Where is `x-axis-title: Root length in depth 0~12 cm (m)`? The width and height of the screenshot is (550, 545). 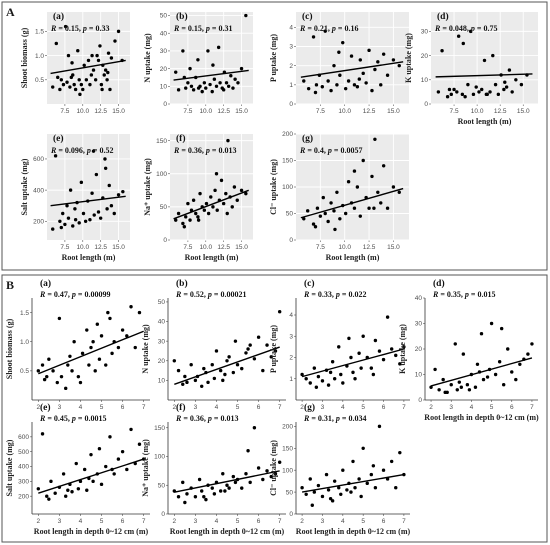 x-axis-title: Root length in depth 0~12 cm (m) is located at coordinates (227, 531).